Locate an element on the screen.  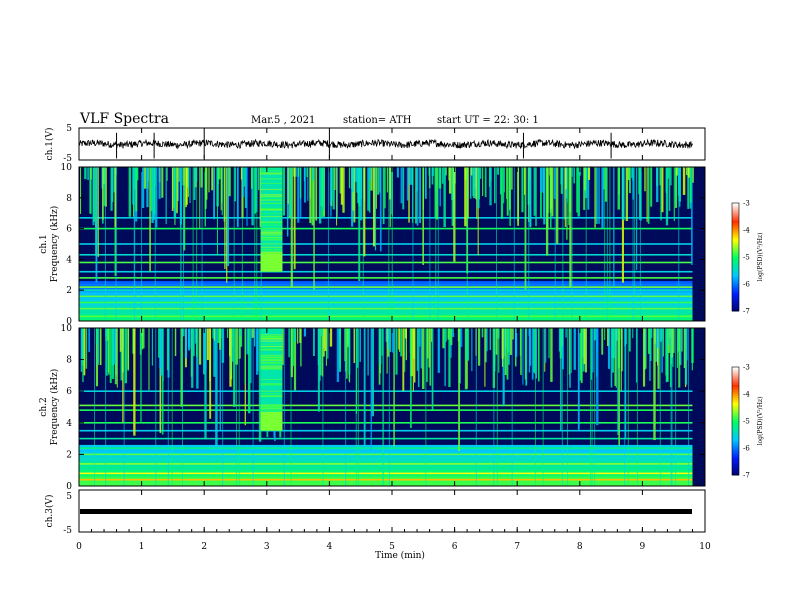
narrowband-line is located at coordinates (386, 290).